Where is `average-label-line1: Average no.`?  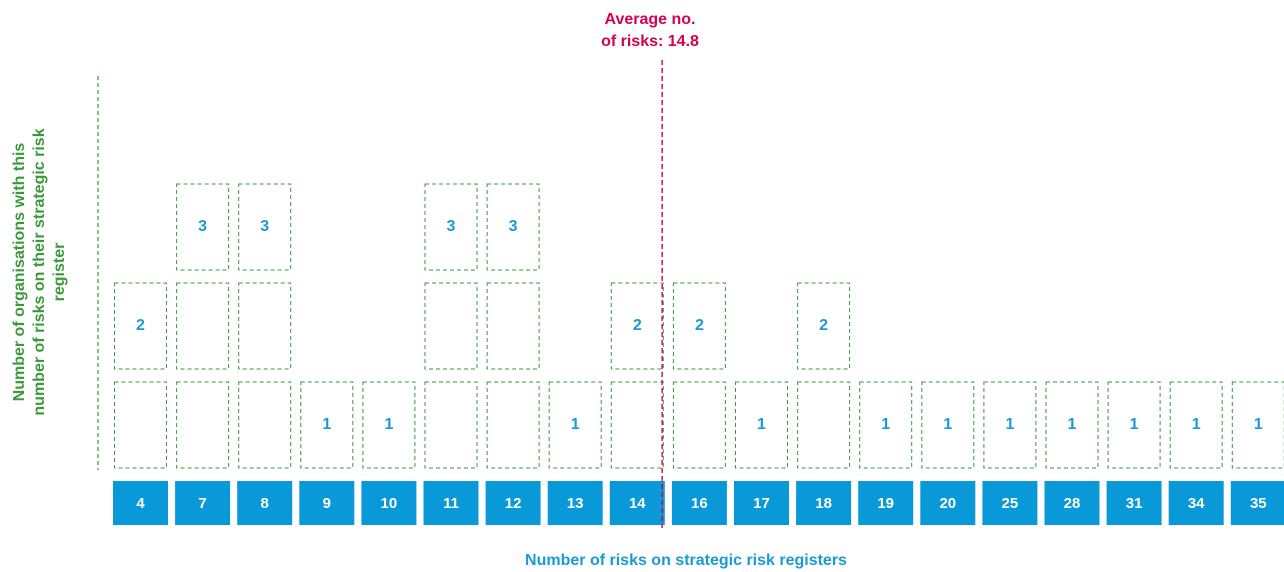 average-label-line1: Average no. is located at coordinates (650, 19).